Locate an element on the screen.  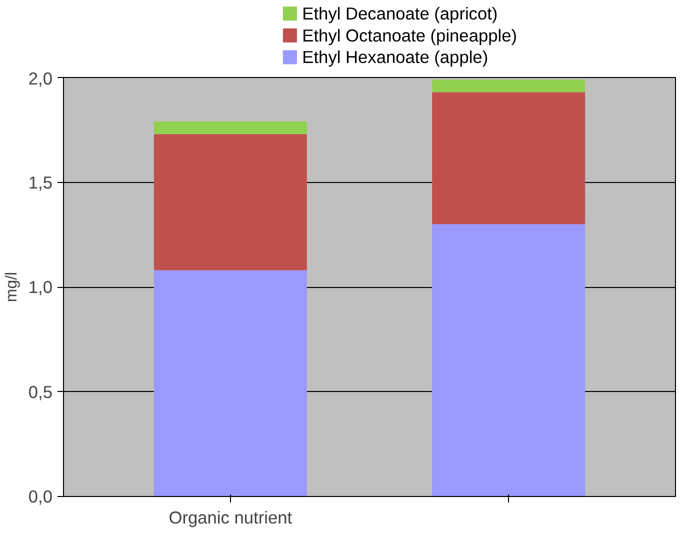
y-tick-label: 0,5 is located at coordinates (40, 392).